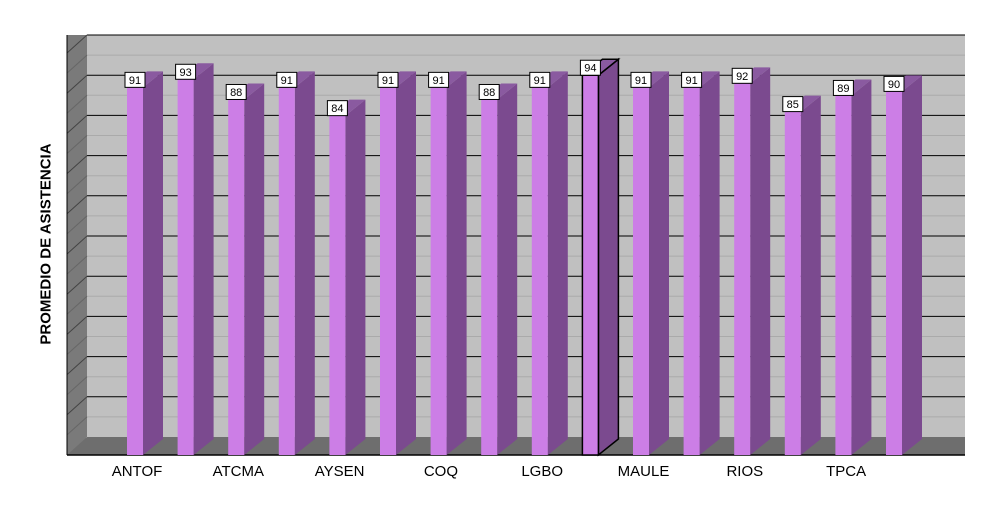 The height and width of the screenshot is (505, 1003). I want to click on data-label: 92, so click(742, 77).